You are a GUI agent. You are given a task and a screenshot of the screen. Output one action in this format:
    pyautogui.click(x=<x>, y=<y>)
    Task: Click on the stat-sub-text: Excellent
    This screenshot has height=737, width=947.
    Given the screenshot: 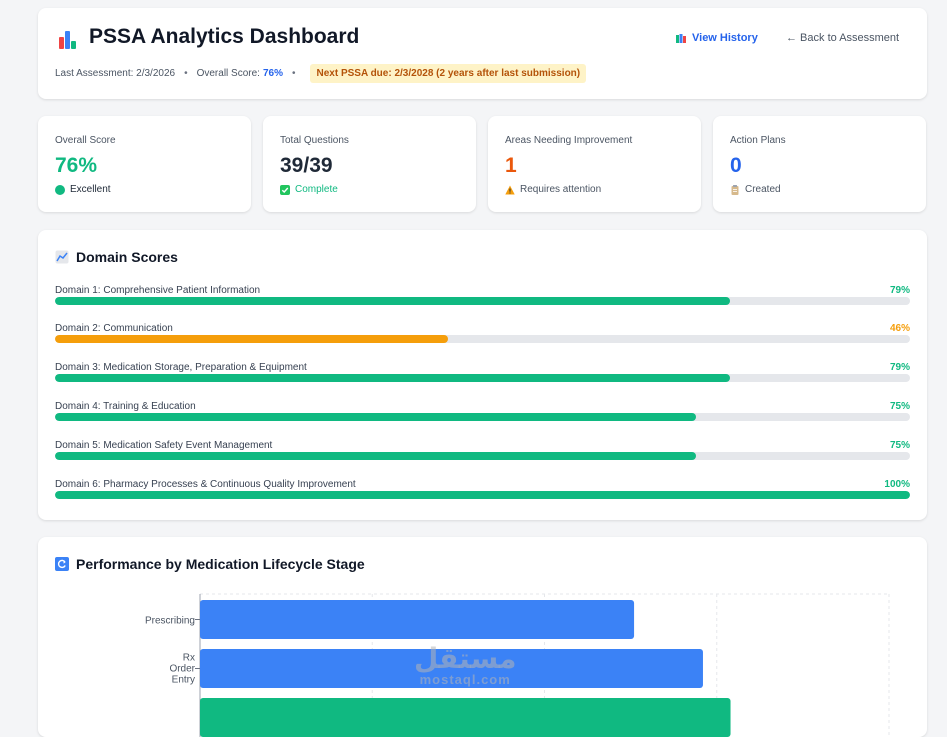 What is the action you would take?
    pyautogui.click(x=90, y=189)
    